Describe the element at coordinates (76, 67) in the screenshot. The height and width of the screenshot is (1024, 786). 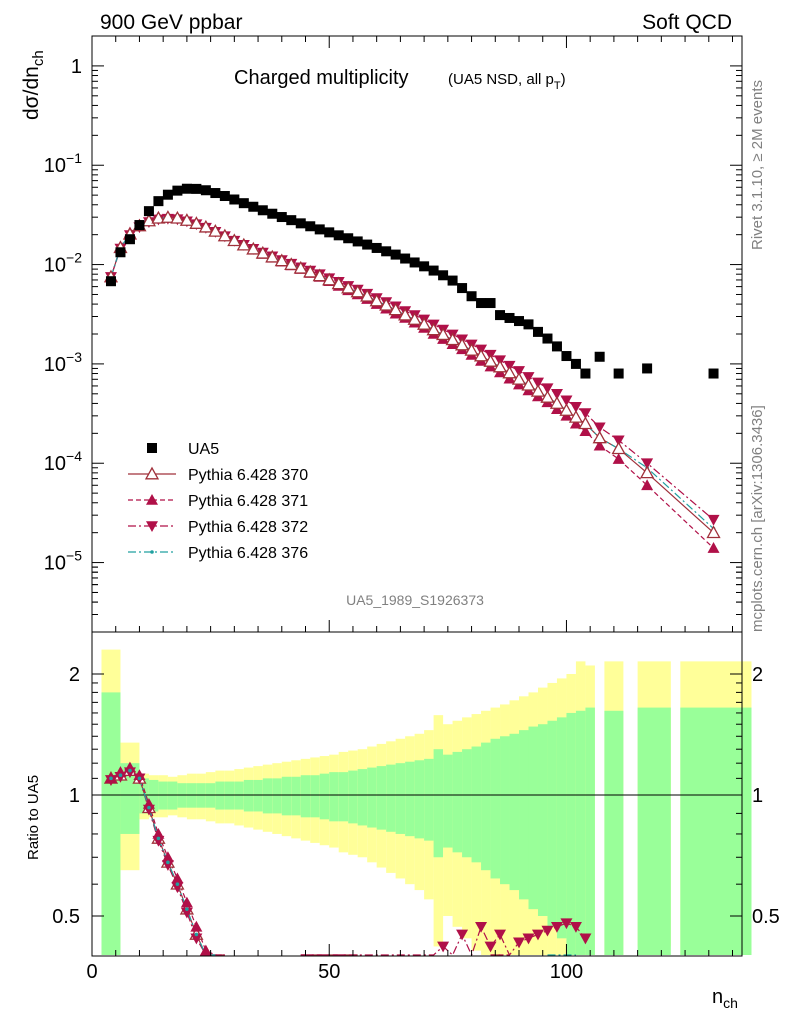
I see `y-tick-label: 1` at that location.